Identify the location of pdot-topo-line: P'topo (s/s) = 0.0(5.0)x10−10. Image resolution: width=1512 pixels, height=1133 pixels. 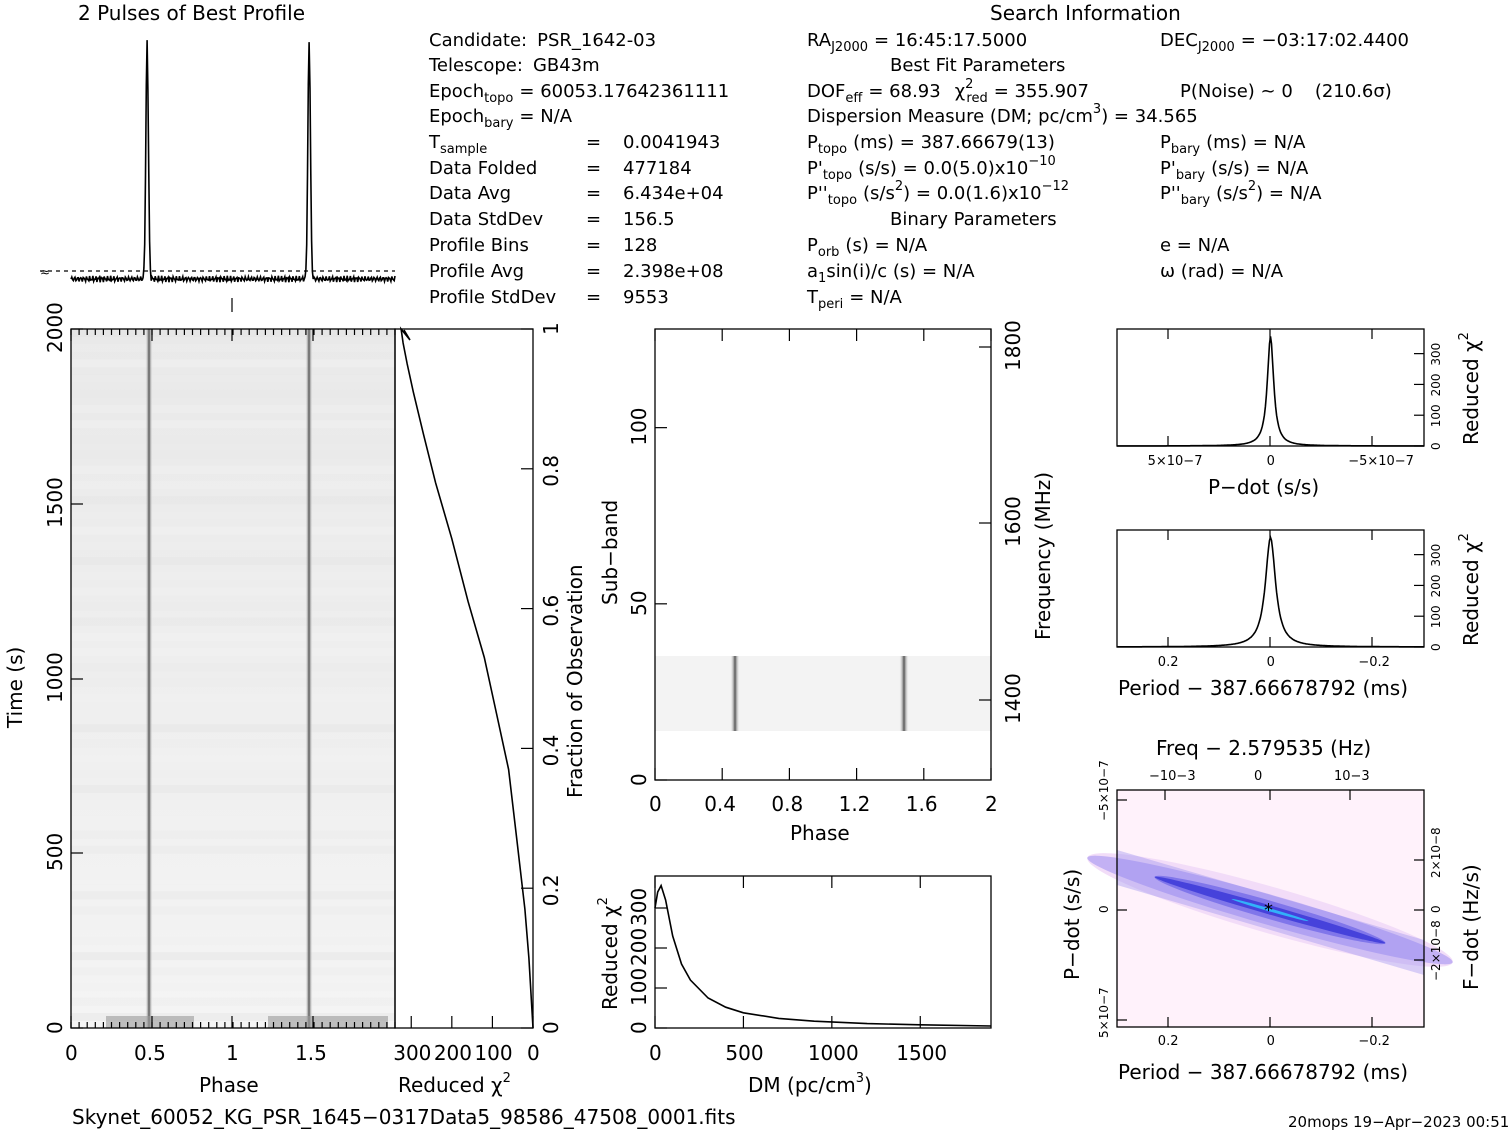
(931, 168).